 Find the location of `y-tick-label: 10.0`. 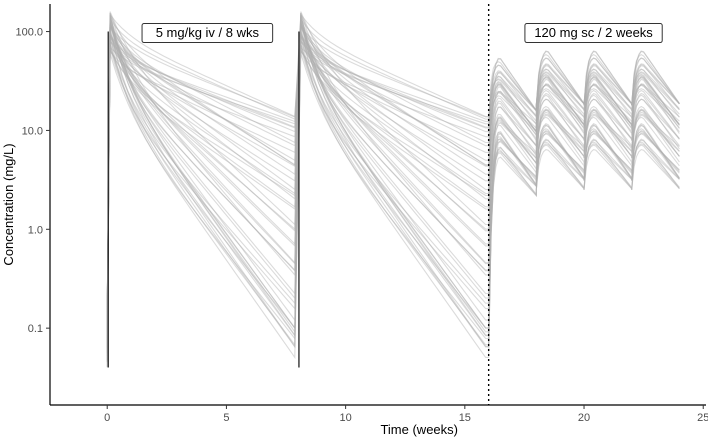

y-tick-label: 10.0 is located at coordinates (32, 131).